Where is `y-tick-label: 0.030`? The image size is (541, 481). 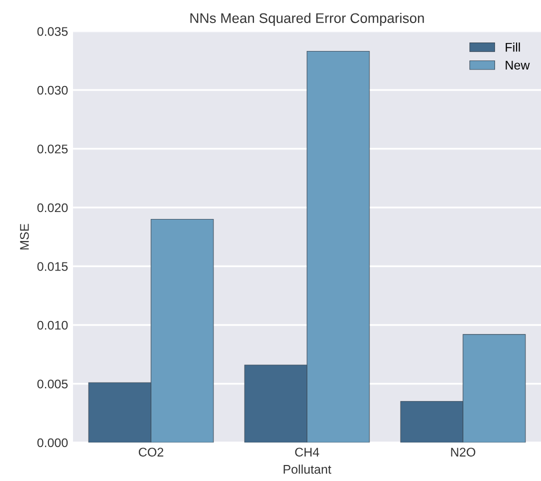
y-tick-label: 0.030 is located at coordinates (52, 90).